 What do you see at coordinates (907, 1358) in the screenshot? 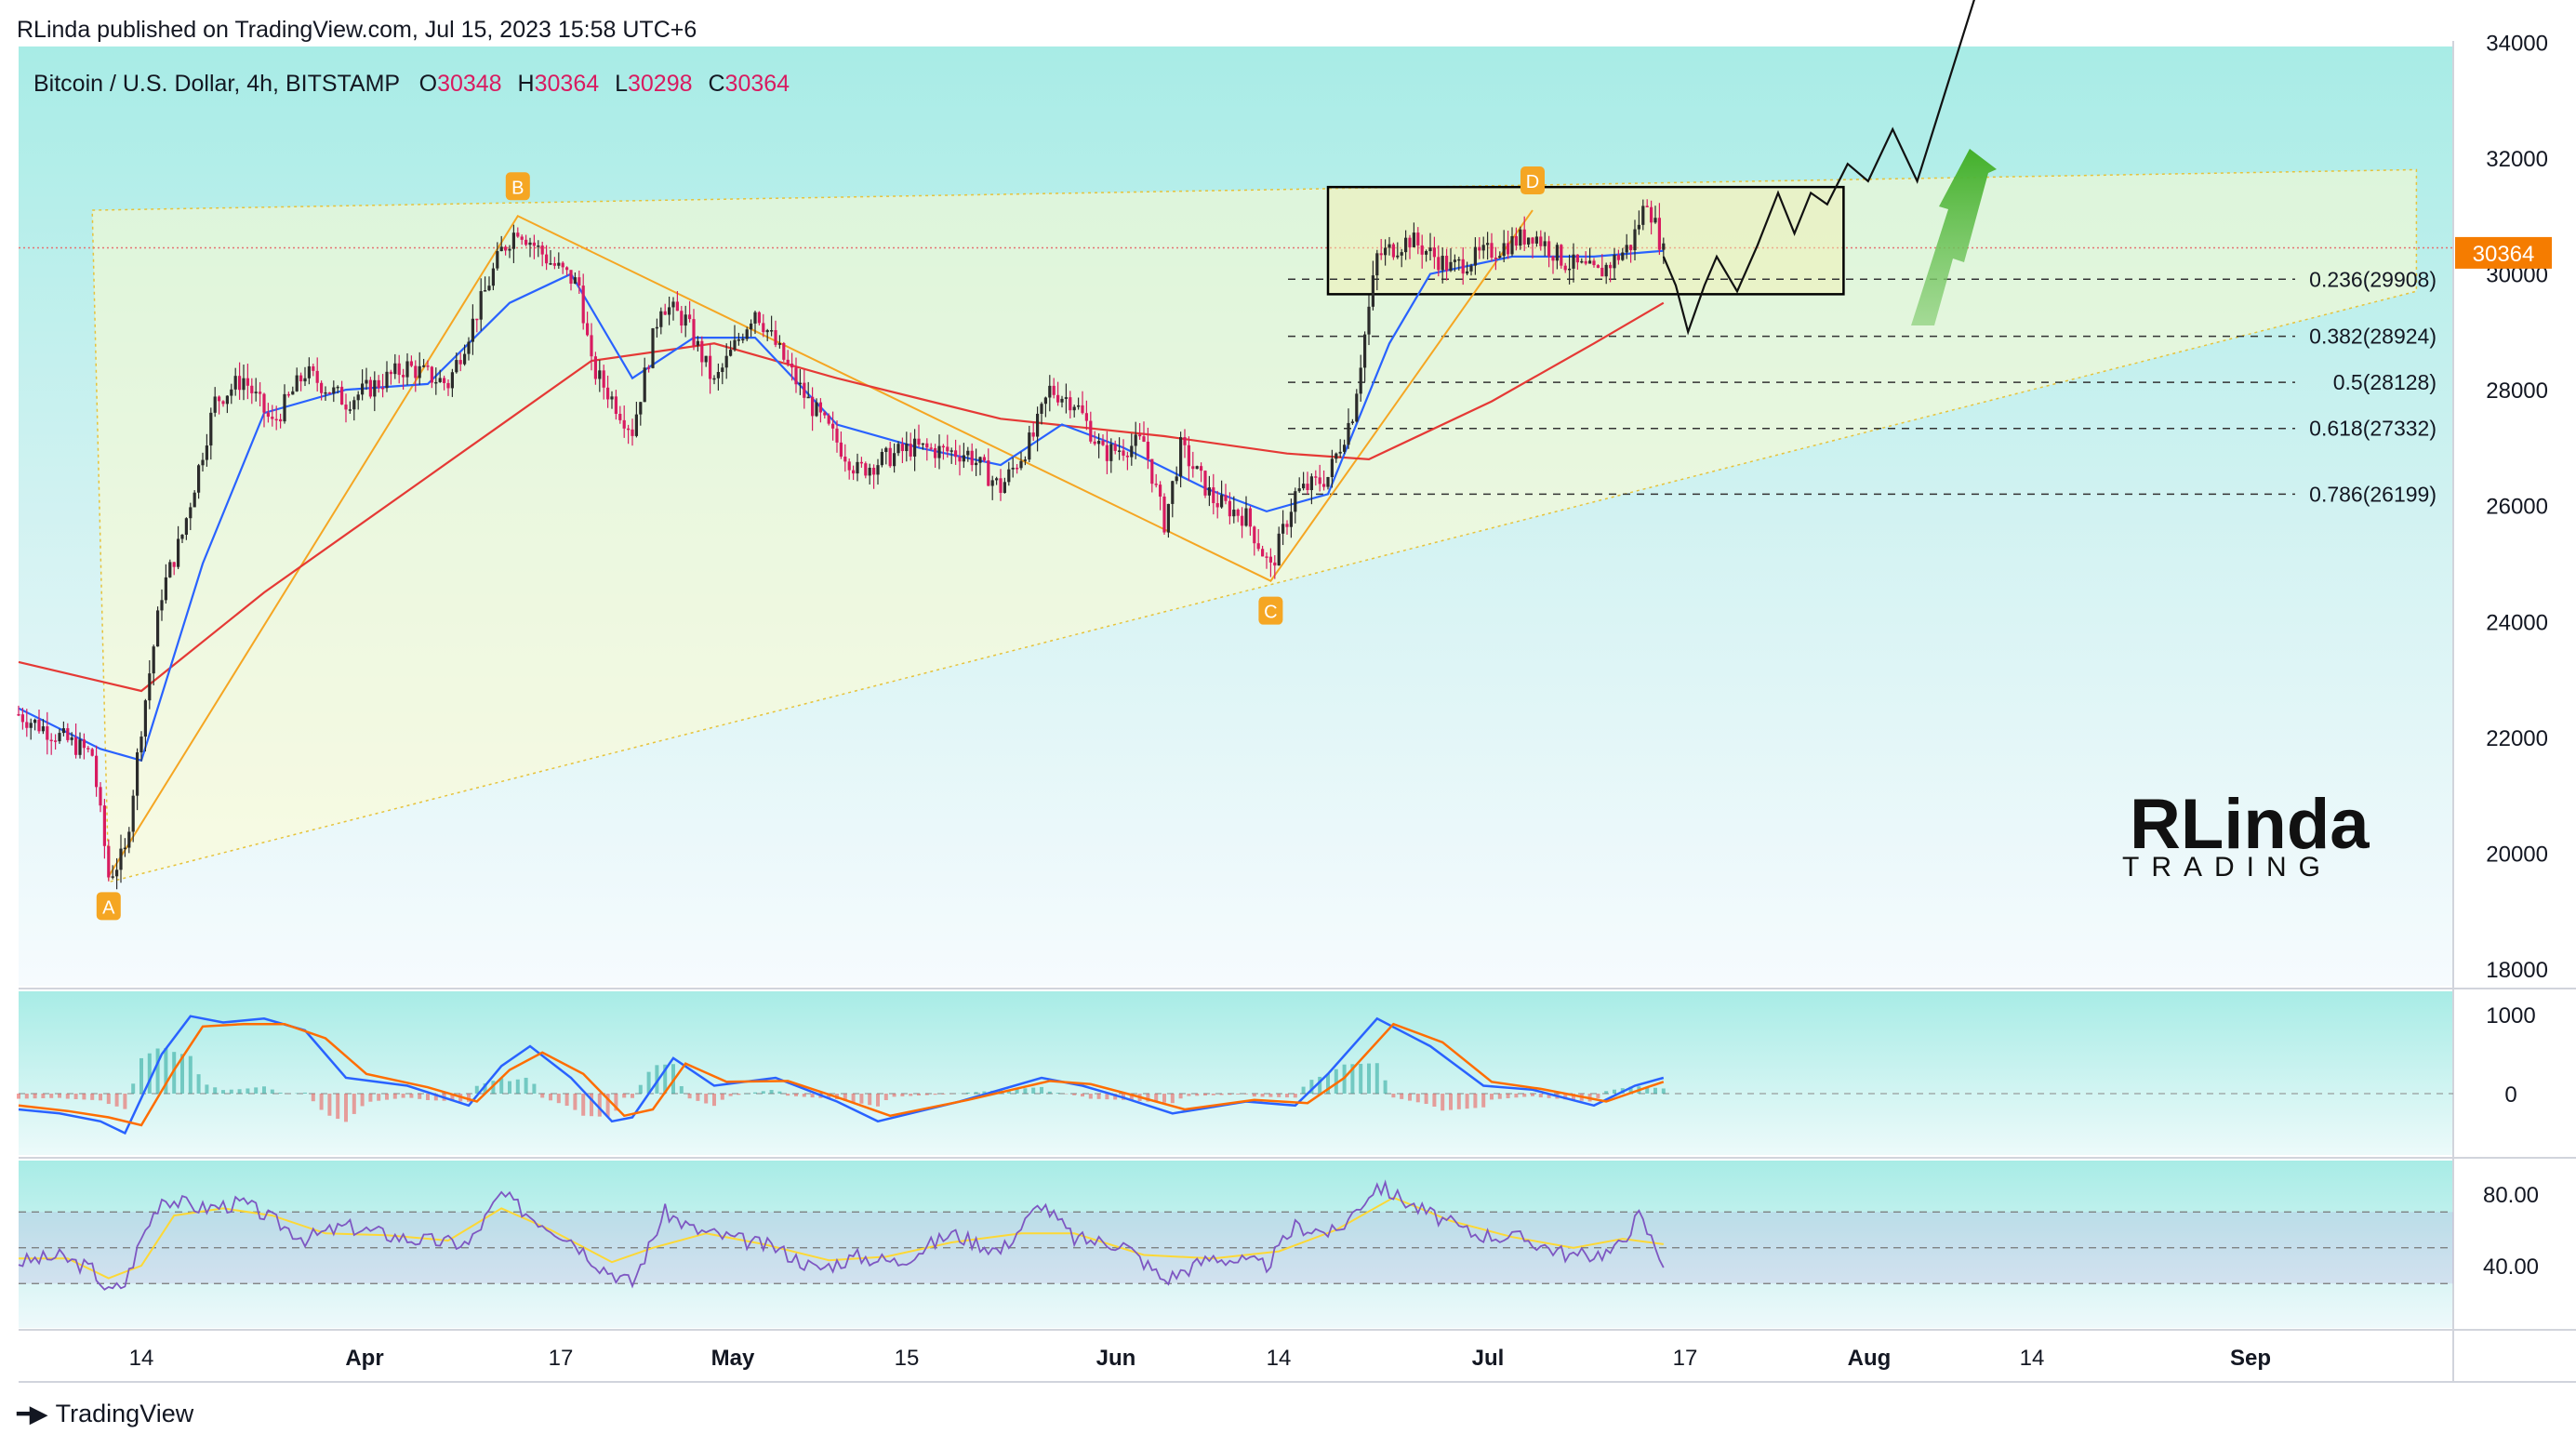
I see `time-axis-tick: 15` at bounding box center [907, 1358].